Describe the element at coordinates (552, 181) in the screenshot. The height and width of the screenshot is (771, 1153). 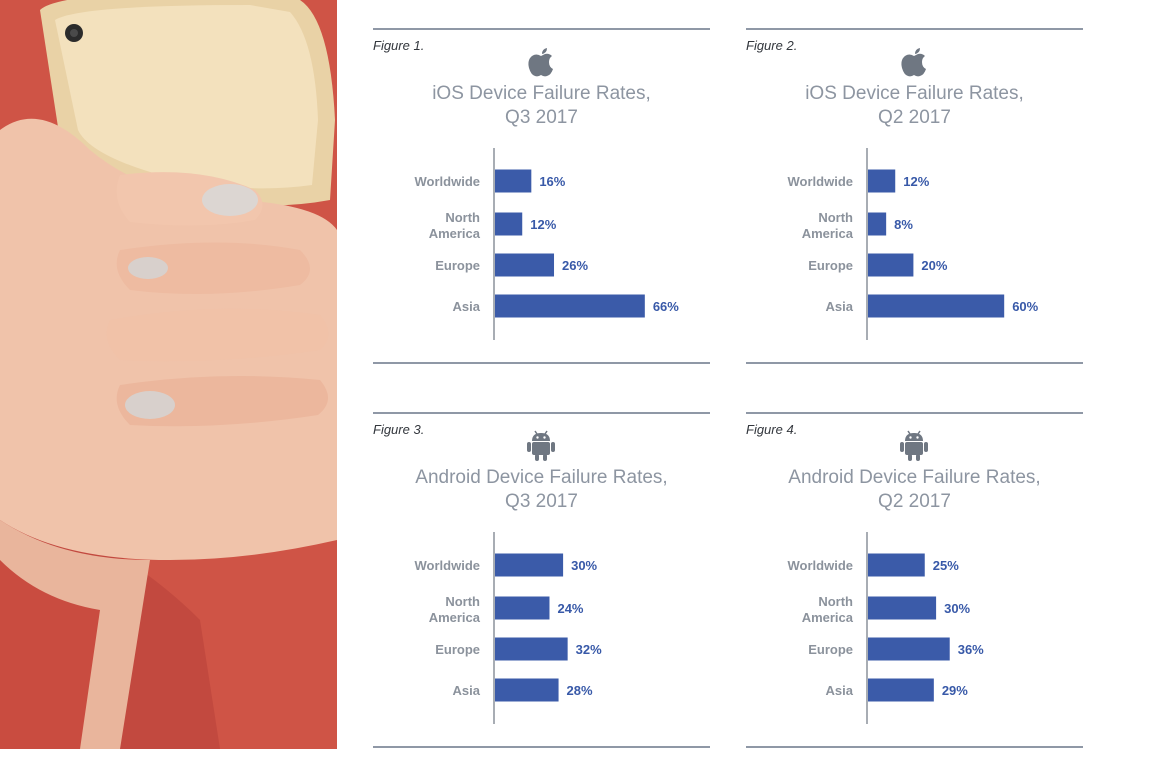
I see `value-label: 16%` at that location.